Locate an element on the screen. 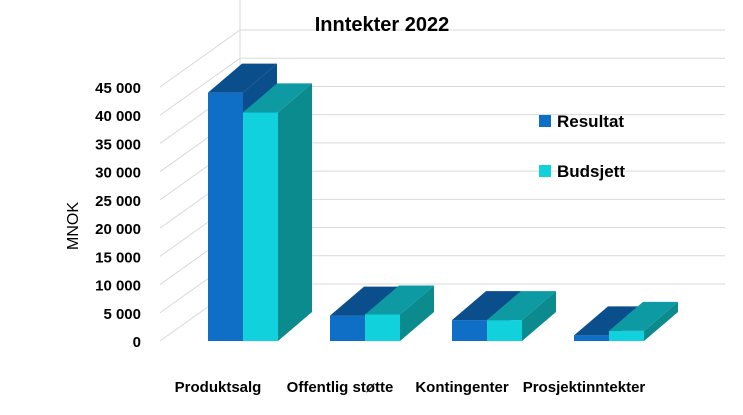 This screenshot has width=743, height=415. y-tick-label: 20 000 is located at coordinates (118, 229).